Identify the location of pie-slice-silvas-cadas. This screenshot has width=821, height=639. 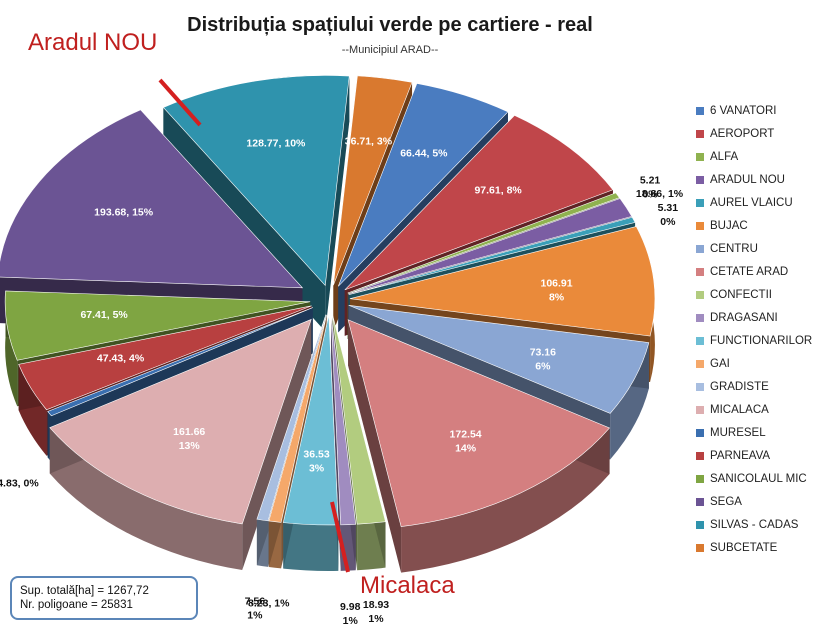
(256, 181).